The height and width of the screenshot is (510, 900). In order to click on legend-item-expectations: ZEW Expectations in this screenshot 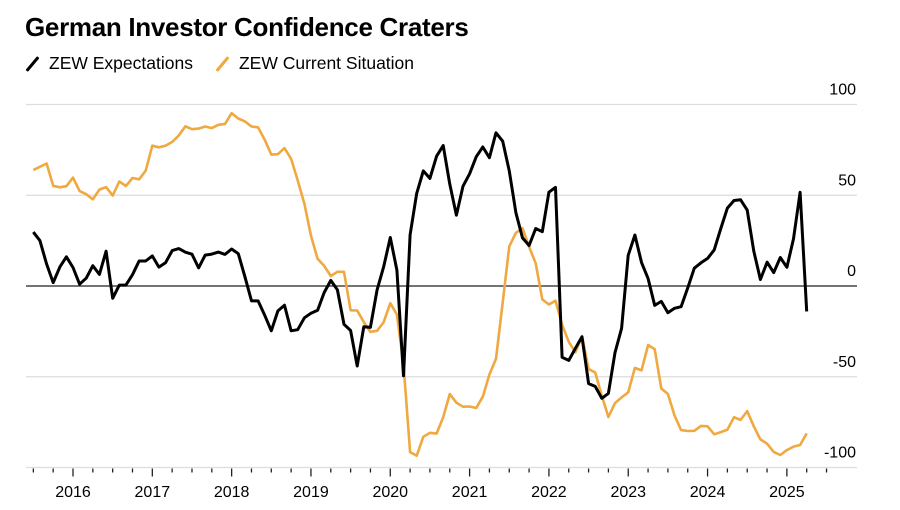, I will do `click(109, 63)`.